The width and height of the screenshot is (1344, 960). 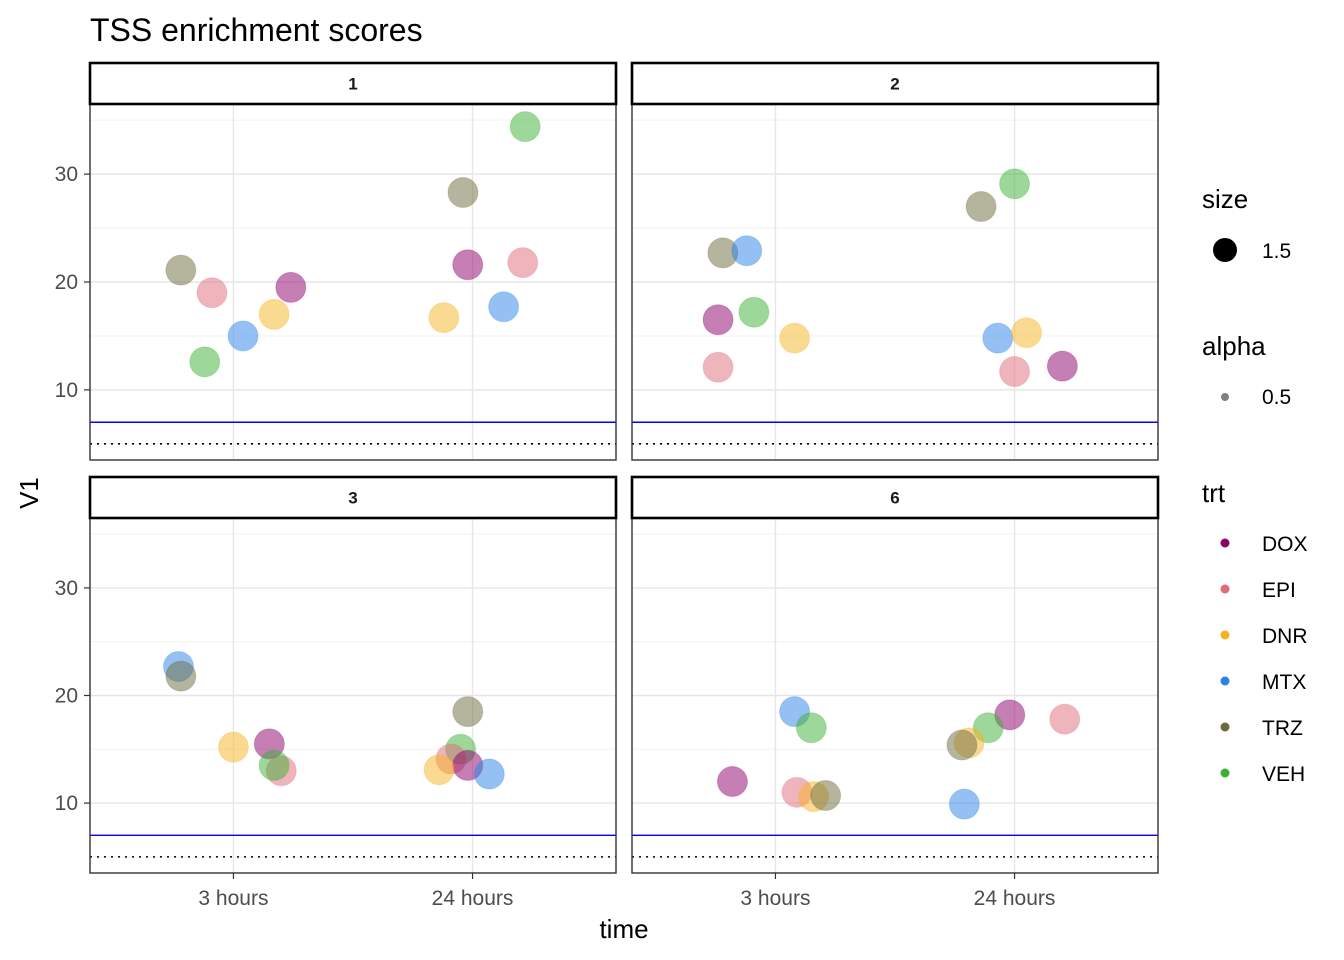 What do you see at coordinates (1225, 681) in the screenshot?
I see `legend-key-mtx` at bounding box center [1225, 681].